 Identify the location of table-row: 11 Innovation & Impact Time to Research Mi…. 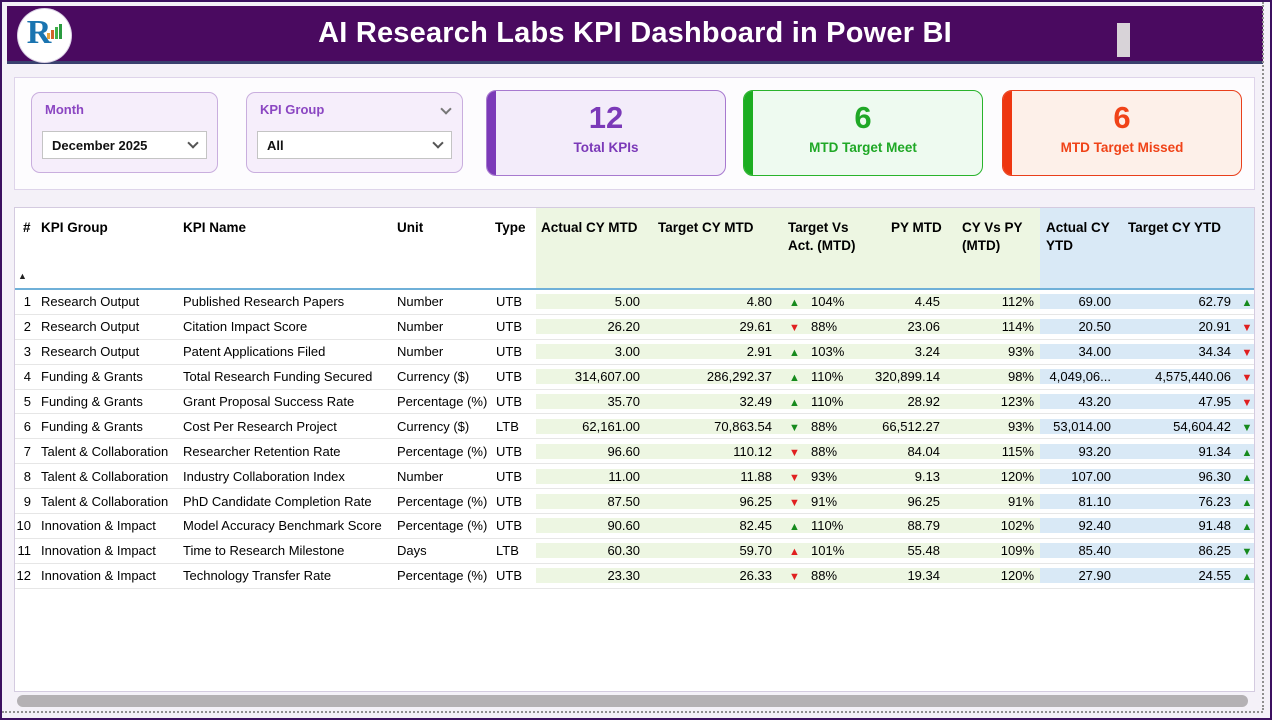
(634, 551).